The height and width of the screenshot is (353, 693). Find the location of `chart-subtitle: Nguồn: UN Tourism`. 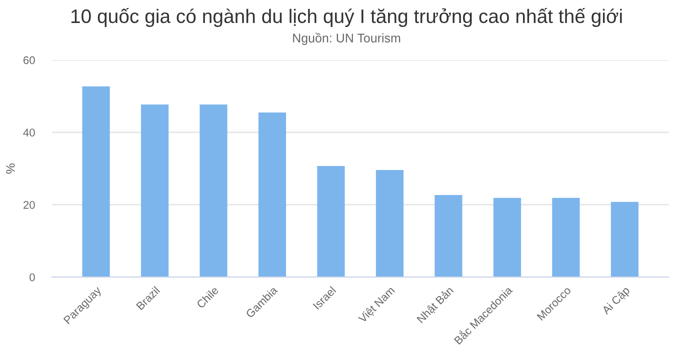

chart-subtitle: Nguồn: UN Tourism is located at coordinates (346, 38).